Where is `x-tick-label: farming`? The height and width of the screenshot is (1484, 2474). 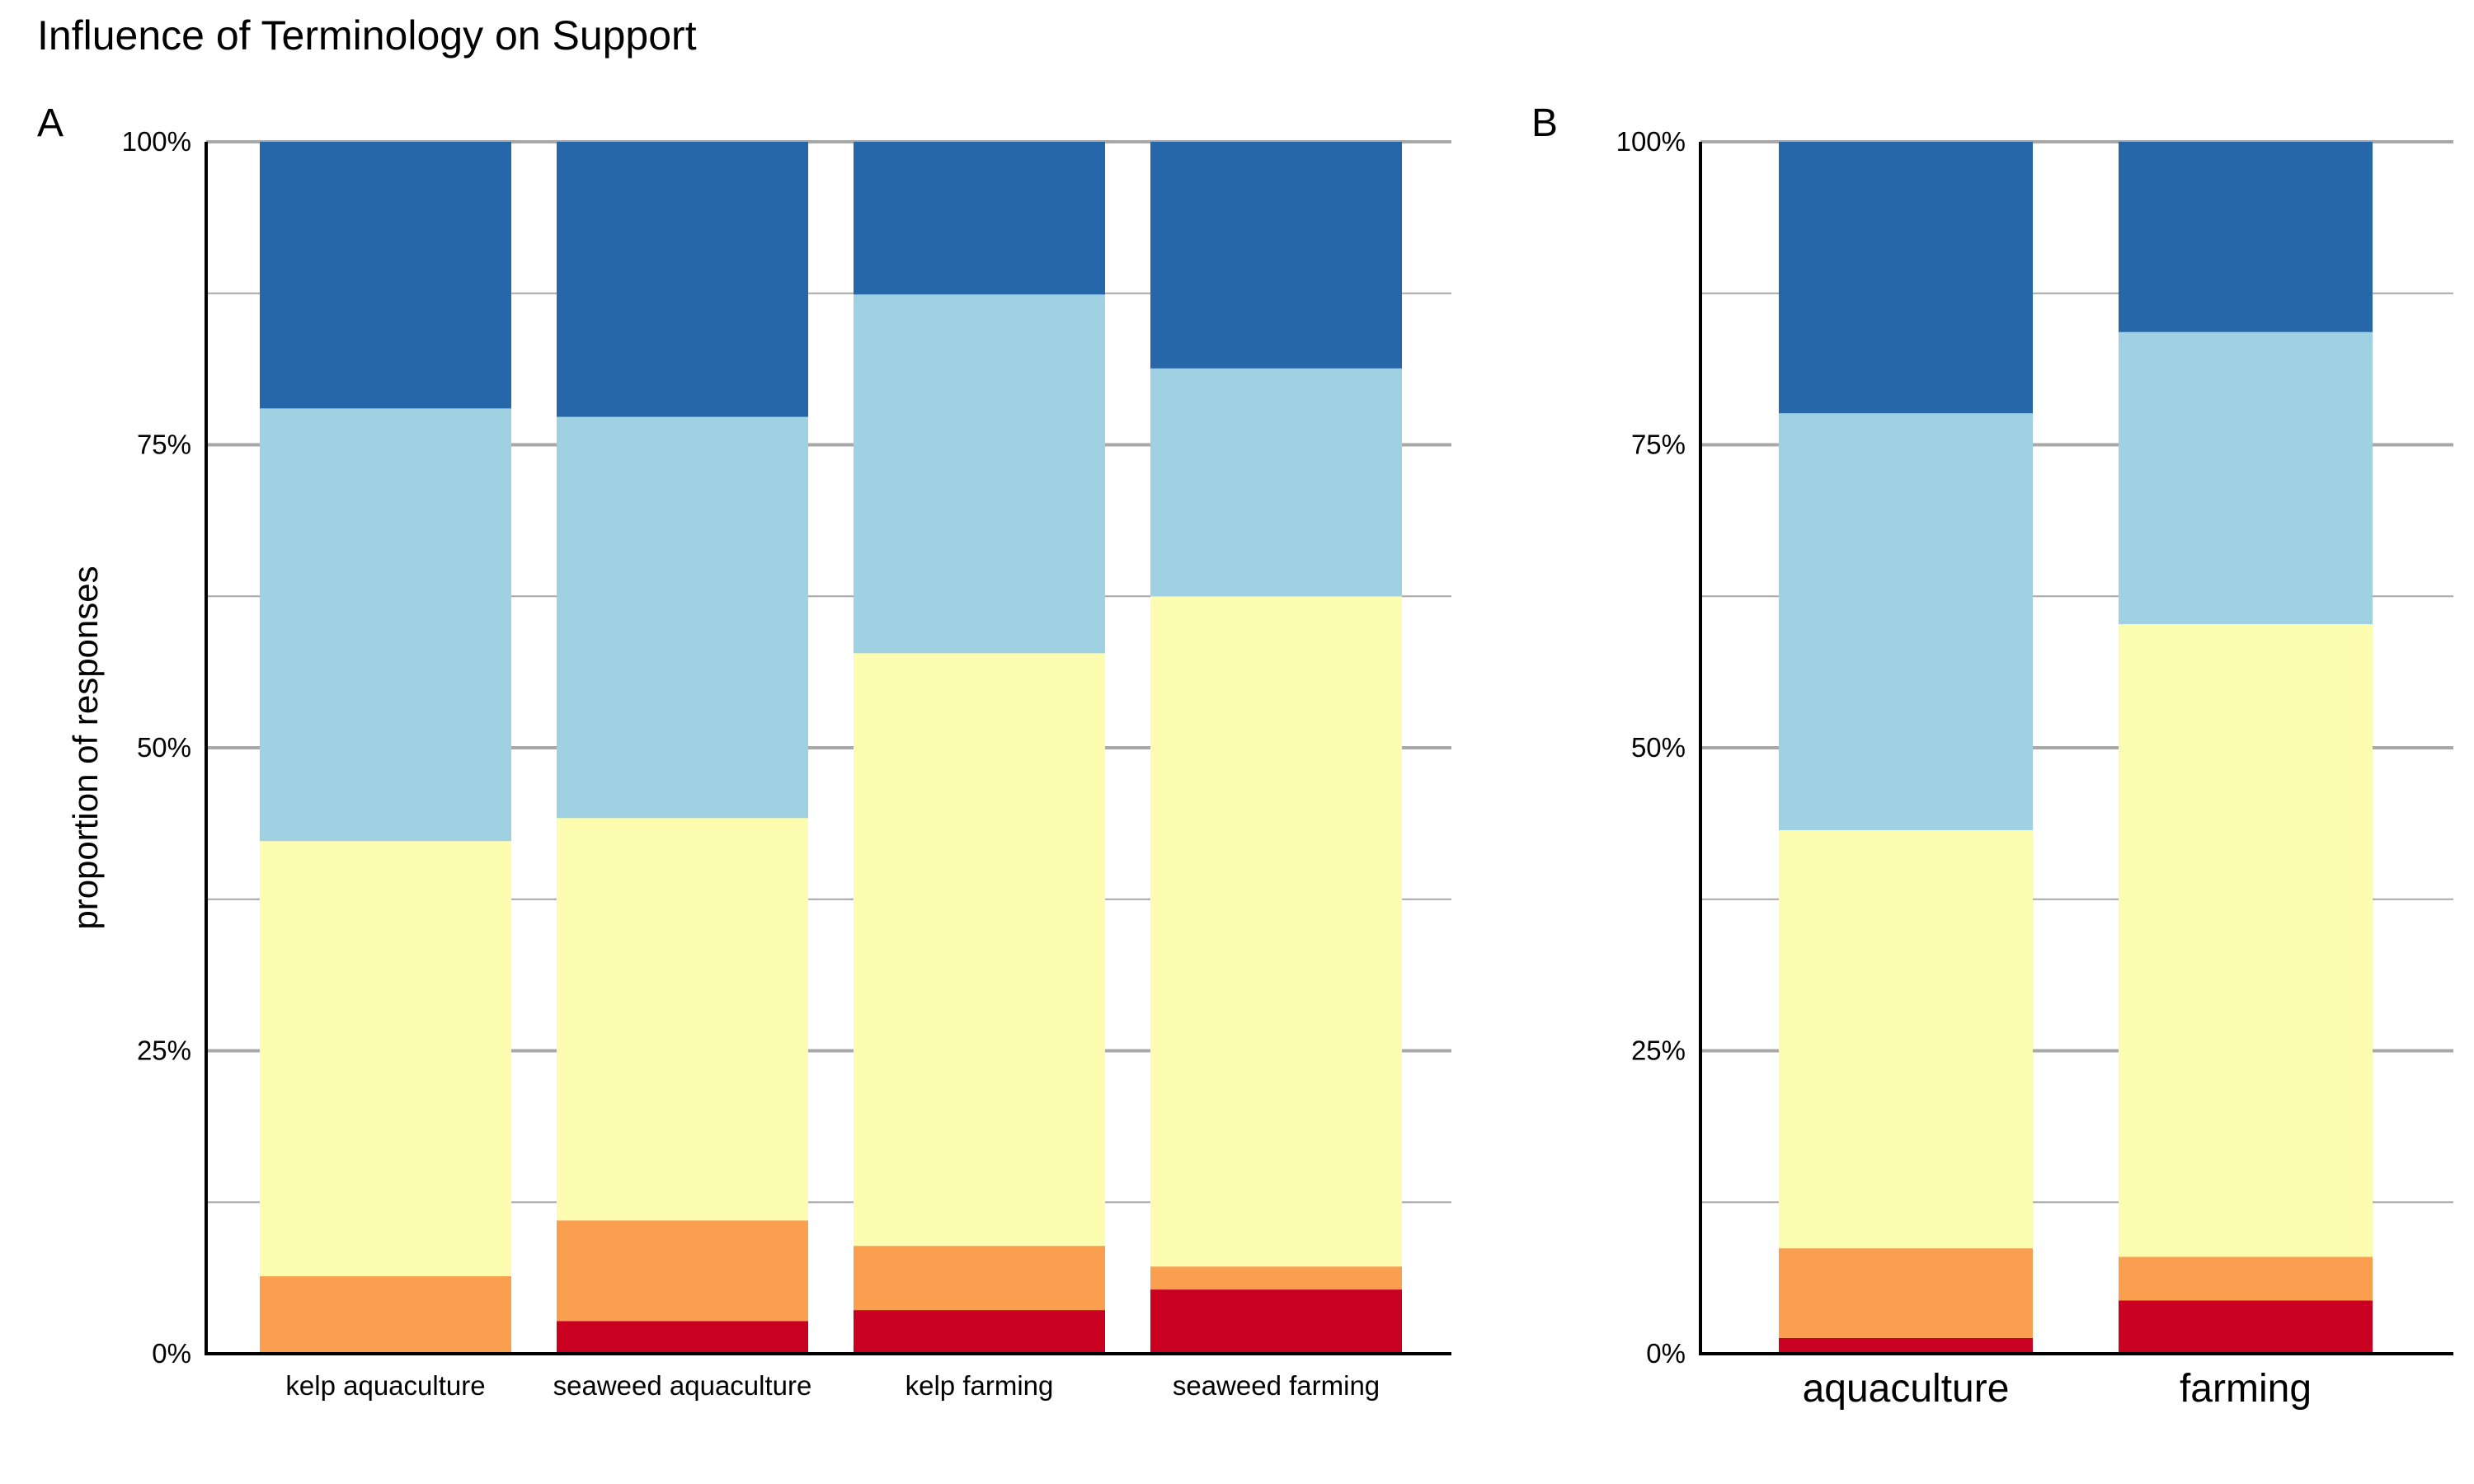 x-tick-label: farming is located at coordinates (2246, 1389).